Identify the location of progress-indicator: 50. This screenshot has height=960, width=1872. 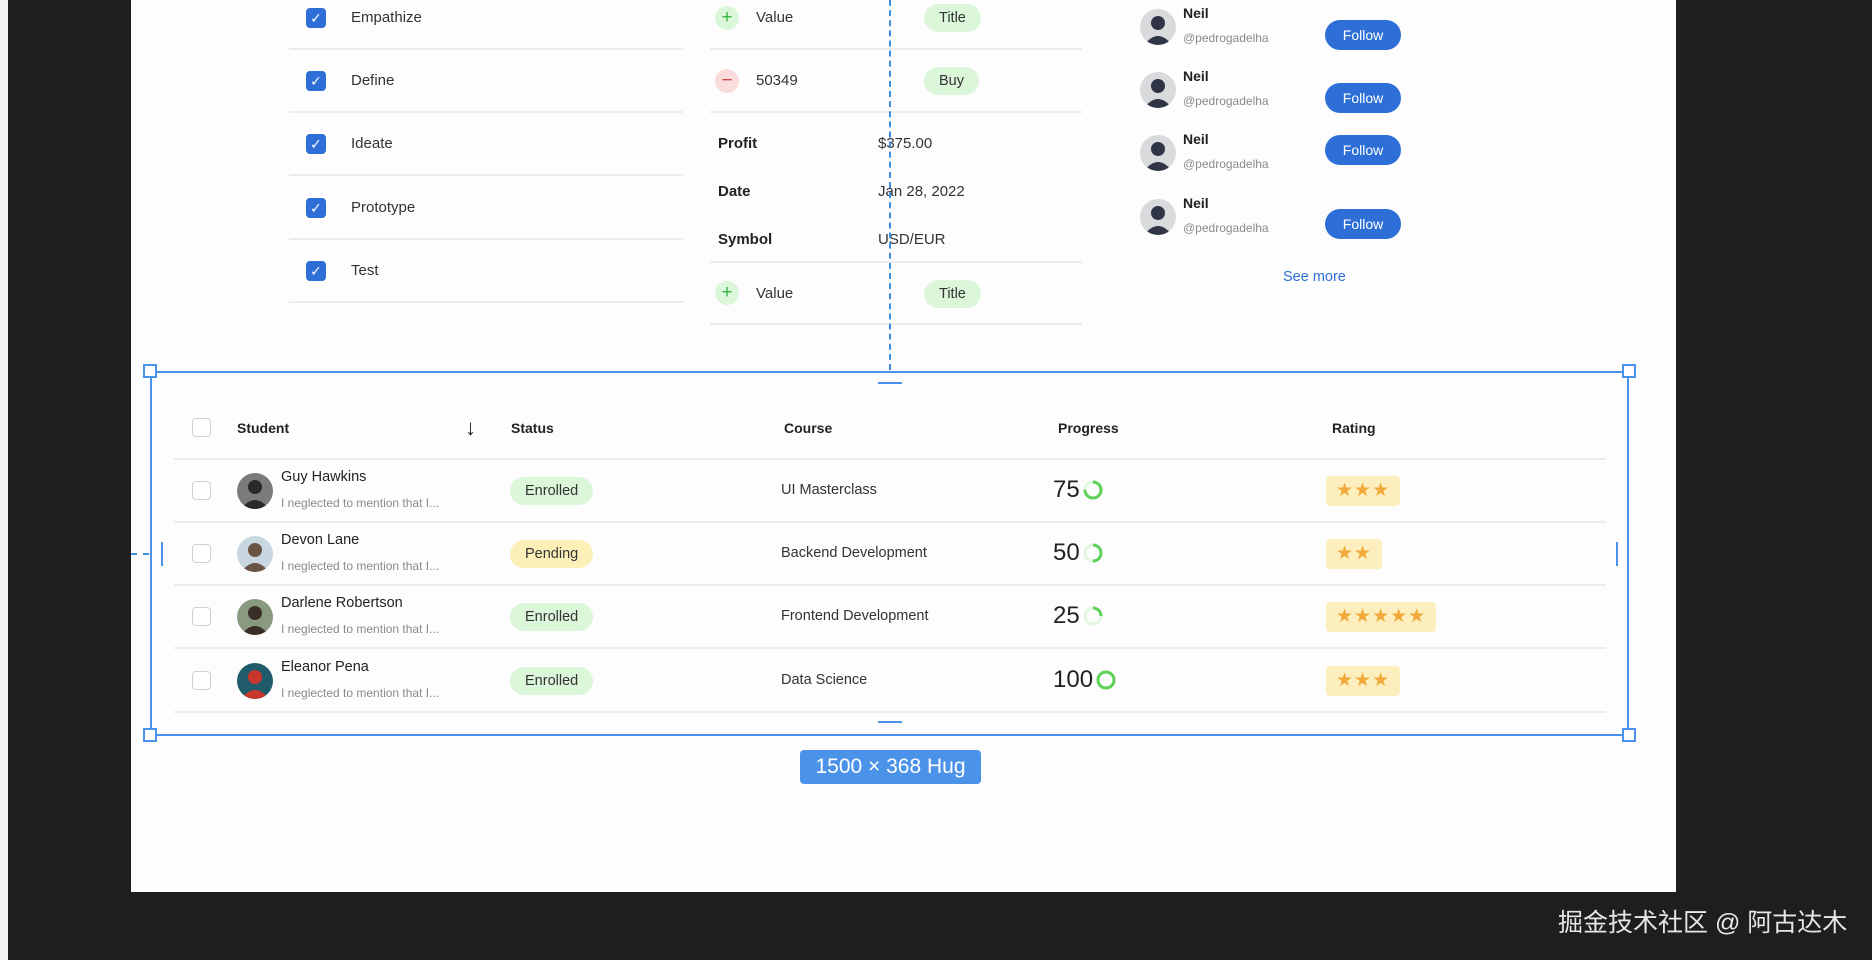
(1078, 553).